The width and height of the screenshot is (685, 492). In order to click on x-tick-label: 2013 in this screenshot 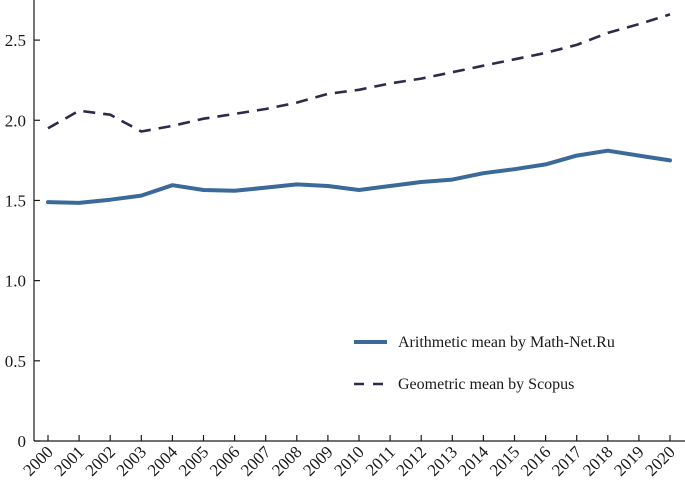, I will do `click(442, 460)`.